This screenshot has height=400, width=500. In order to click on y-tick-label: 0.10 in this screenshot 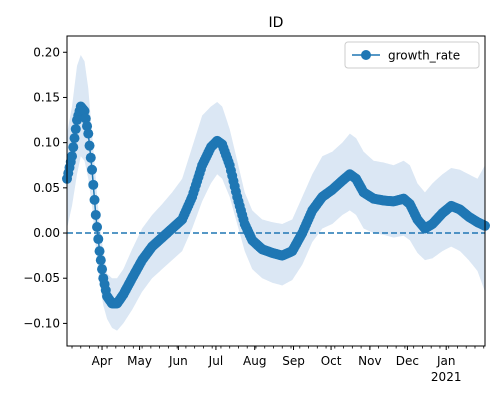, I will do `click(46, 143)`.